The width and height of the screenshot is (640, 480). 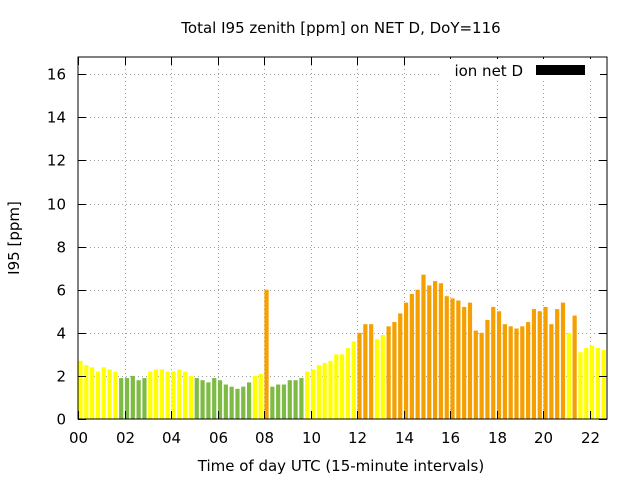 I want to click on x-tick-label: 22, so click(x=590, y=438).